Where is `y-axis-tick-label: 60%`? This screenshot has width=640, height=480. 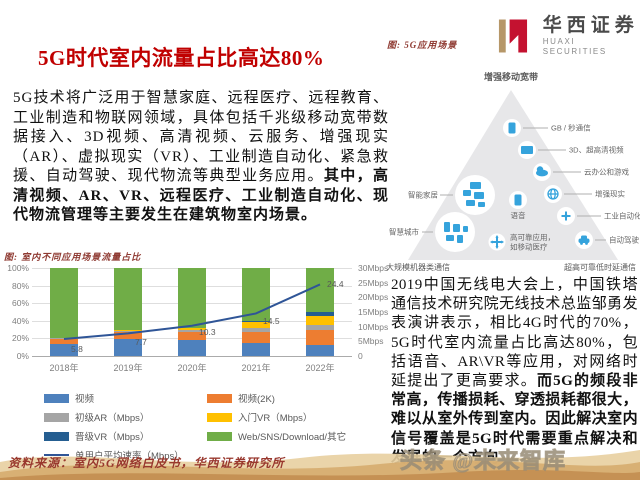
y-axis-tick-label: 60% is located at coordinates (20, 303).